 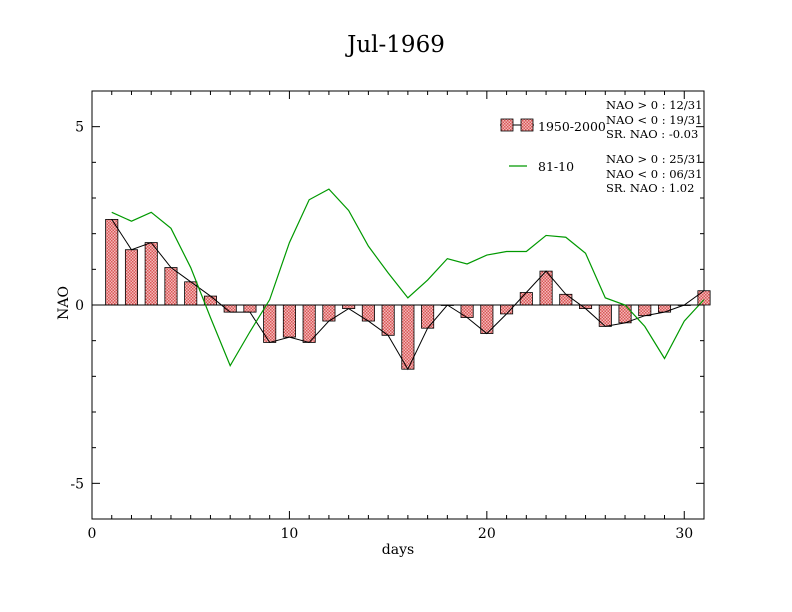 I want to click on x-tick-label: 20, so click(x=487, y=534).